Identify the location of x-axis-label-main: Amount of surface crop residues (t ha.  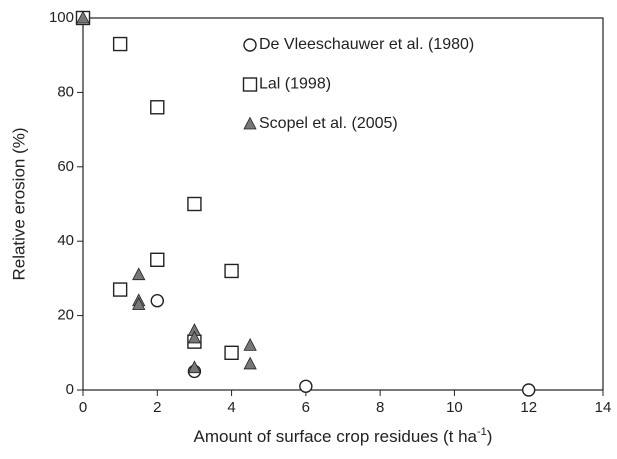
(336, 436).